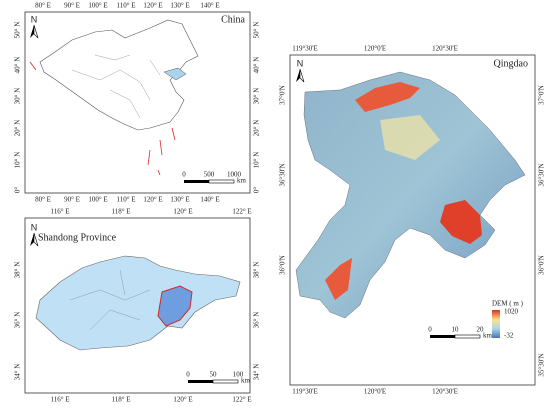  Describe the element at coordinates (18, 270) in the screenshot. I see `left-lat-label: 38° N` at that location.